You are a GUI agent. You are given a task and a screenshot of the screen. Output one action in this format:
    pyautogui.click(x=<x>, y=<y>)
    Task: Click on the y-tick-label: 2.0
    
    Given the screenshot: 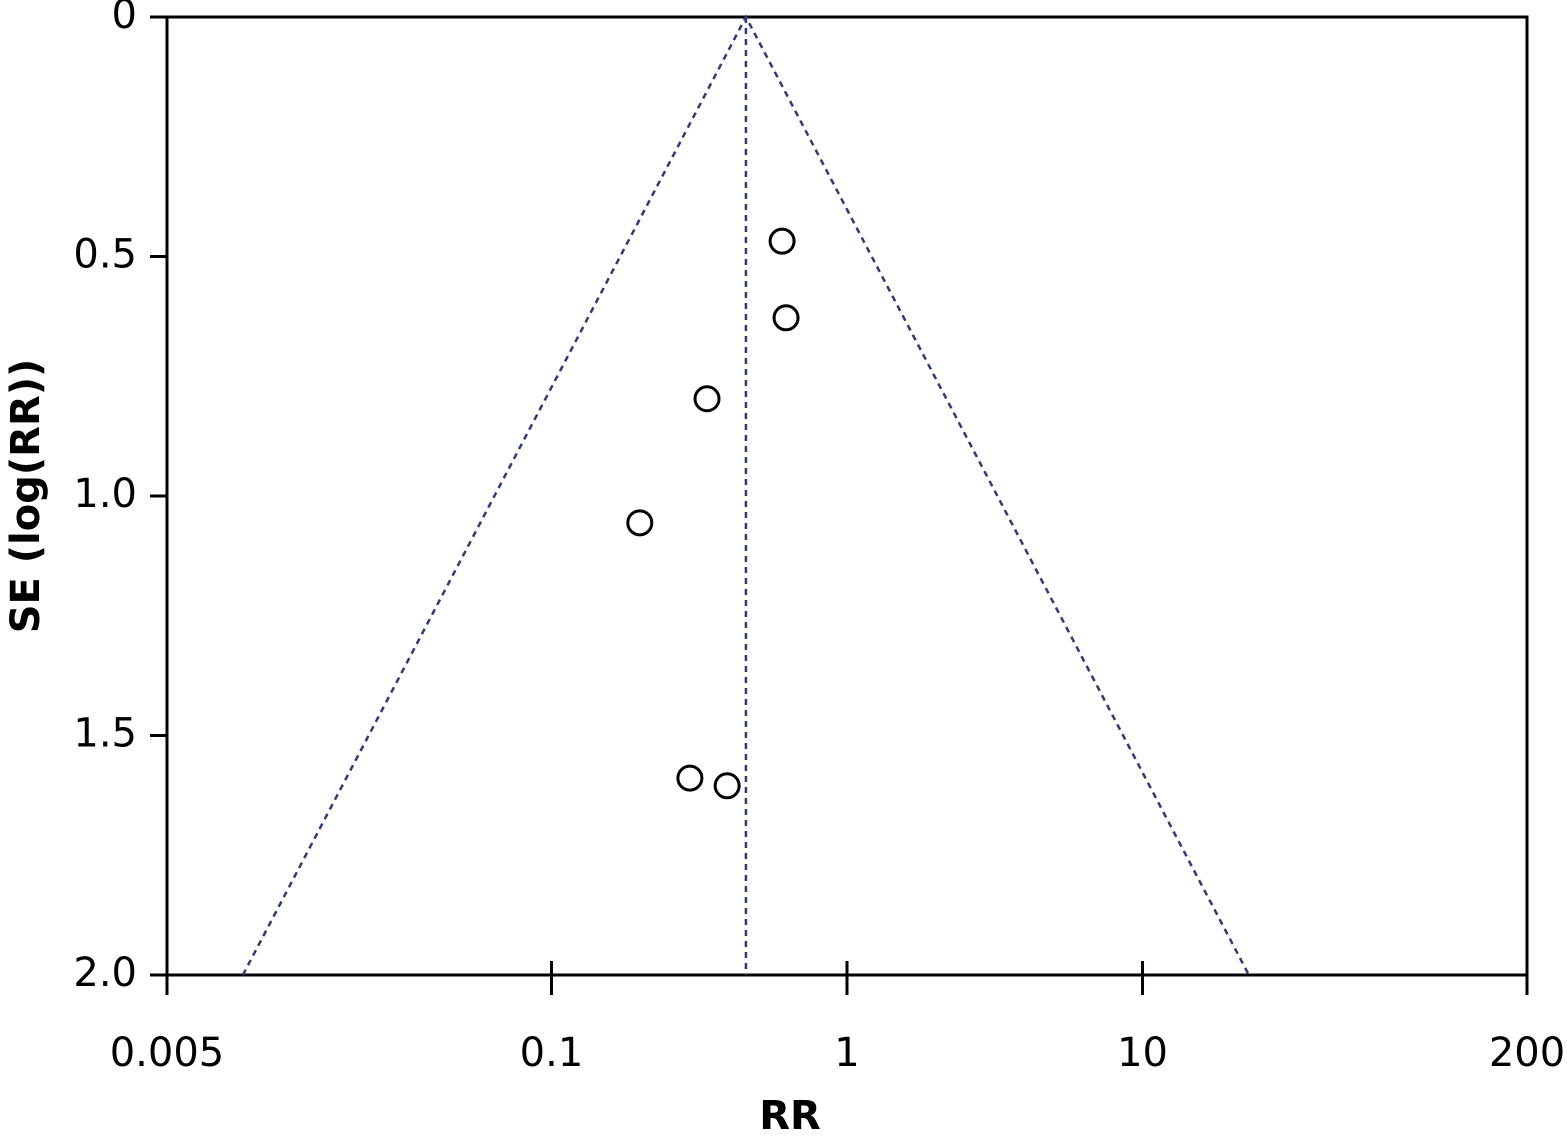 What is the action you would take?
    pyautogui.click(x=105, y=973)
    